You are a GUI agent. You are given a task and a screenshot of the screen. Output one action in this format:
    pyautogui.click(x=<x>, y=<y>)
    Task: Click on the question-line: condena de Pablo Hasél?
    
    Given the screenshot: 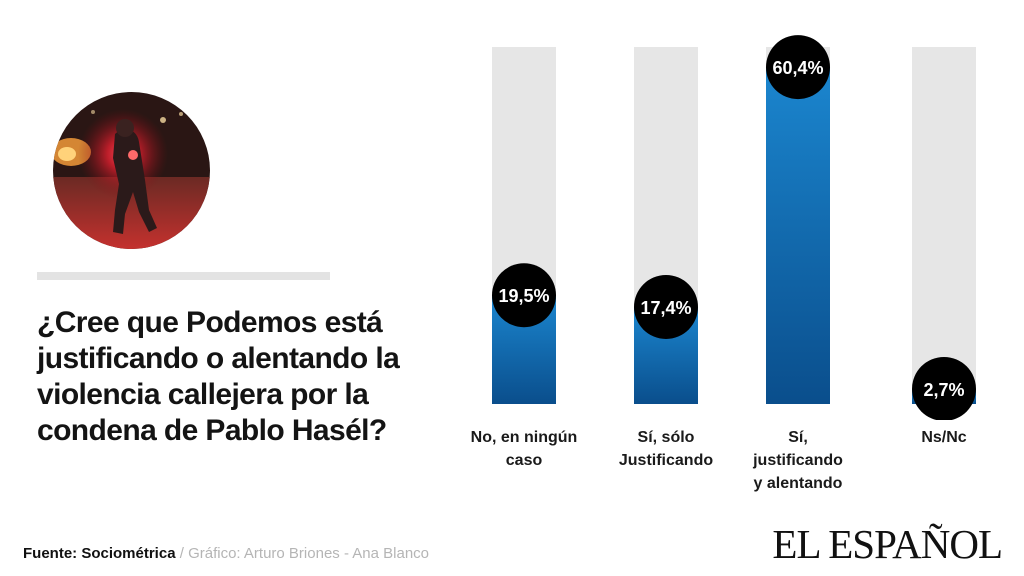 What is the action you would take?
    pyautogui.click(x=212, y=430)
    